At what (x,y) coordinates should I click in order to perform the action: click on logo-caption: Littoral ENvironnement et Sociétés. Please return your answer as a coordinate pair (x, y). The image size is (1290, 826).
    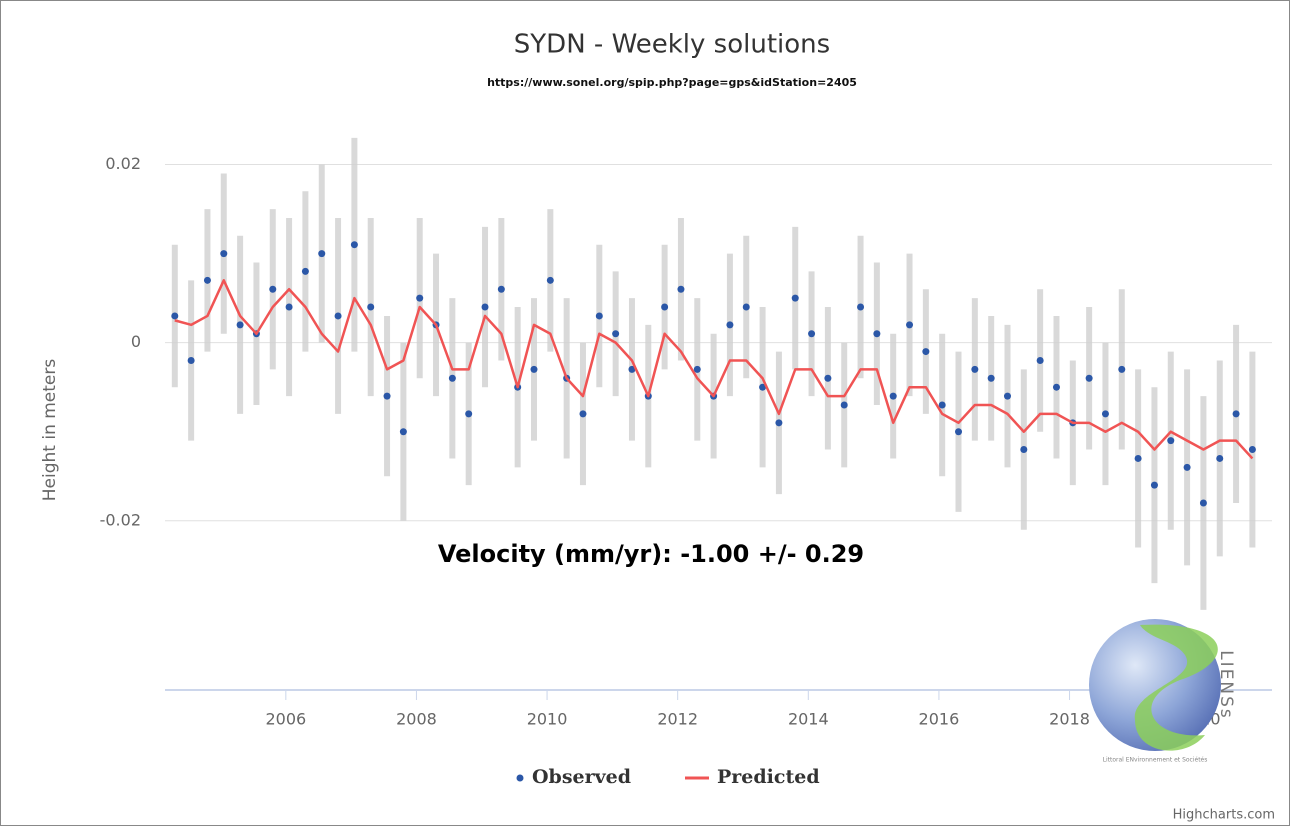
    Looking at the image, I should click on (1155, 760).